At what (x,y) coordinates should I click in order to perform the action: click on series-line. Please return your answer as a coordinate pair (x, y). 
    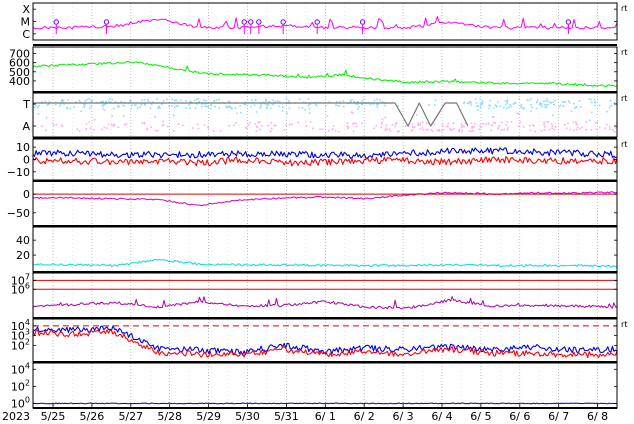
    Looking at the image, I should click on (325, 344).